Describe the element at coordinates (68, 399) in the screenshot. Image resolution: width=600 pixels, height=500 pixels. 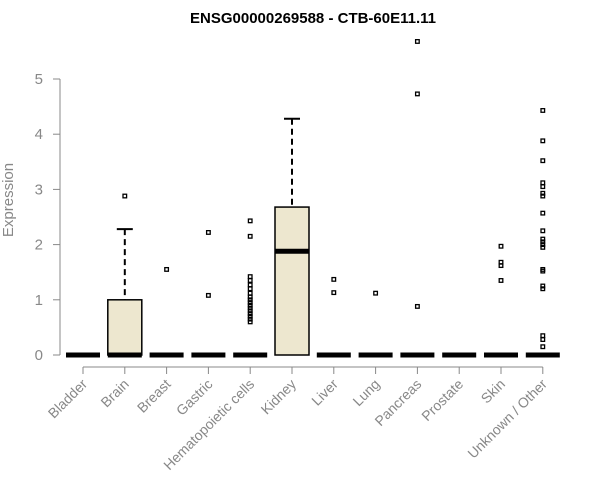
I see `x-tick-label: Bladder` at that location.